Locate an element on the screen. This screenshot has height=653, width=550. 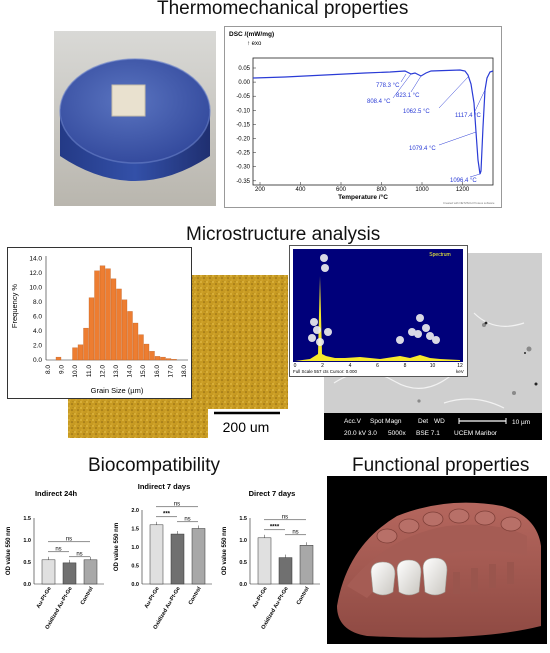
histogram-xtick-label: 16.0 is located at coordinates (157, 371).